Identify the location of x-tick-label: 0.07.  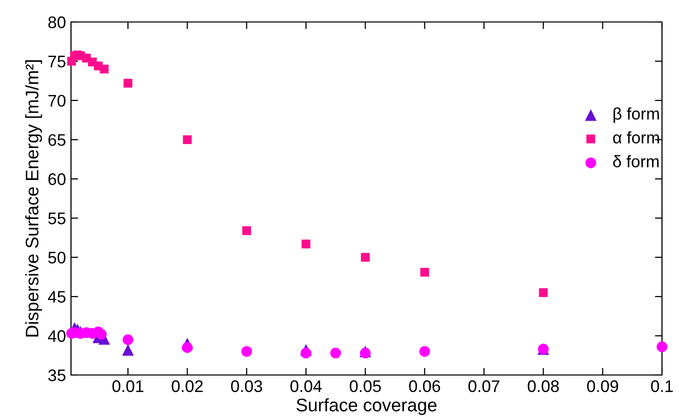
(484, 386).